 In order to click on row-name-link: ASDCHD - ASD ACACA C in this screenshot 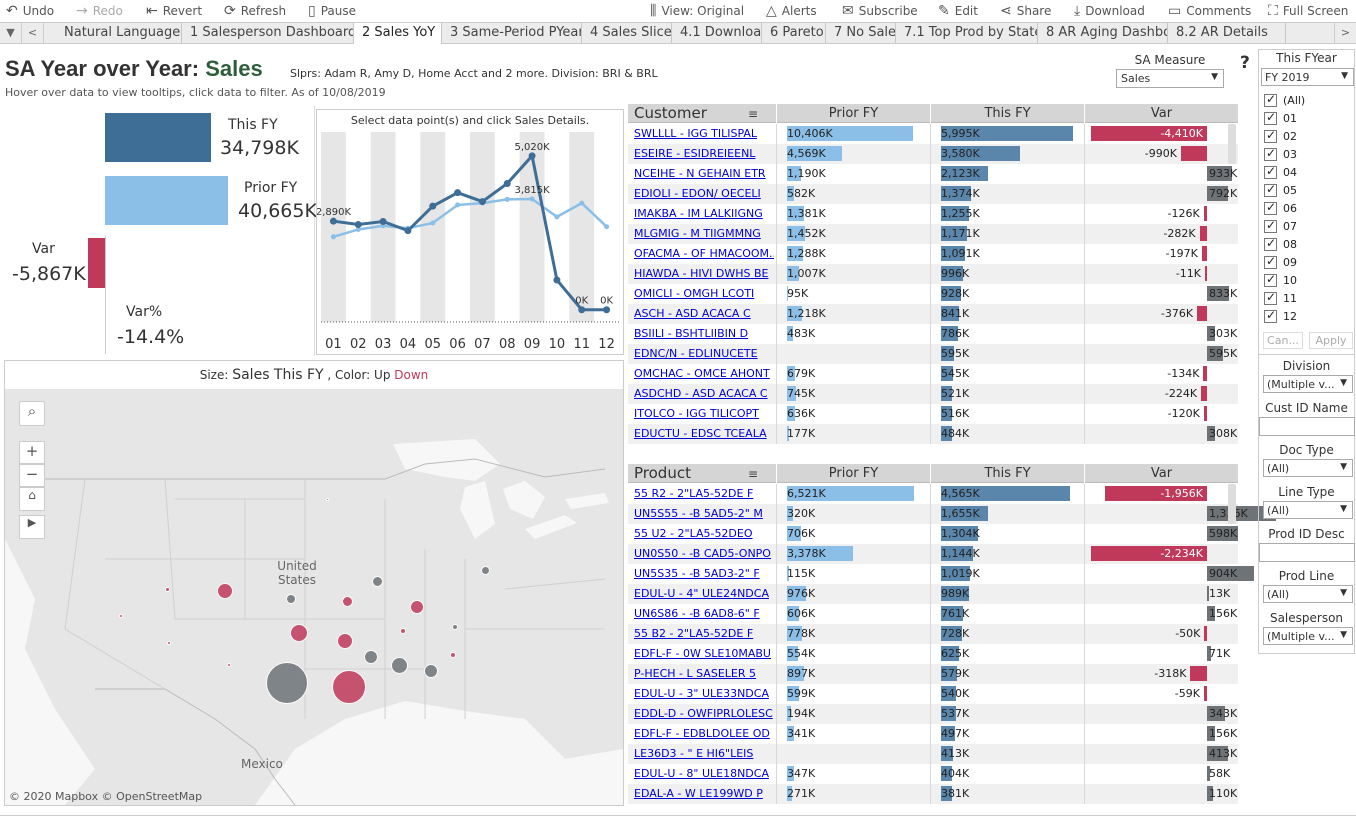, I will do `click(701, 393)`.